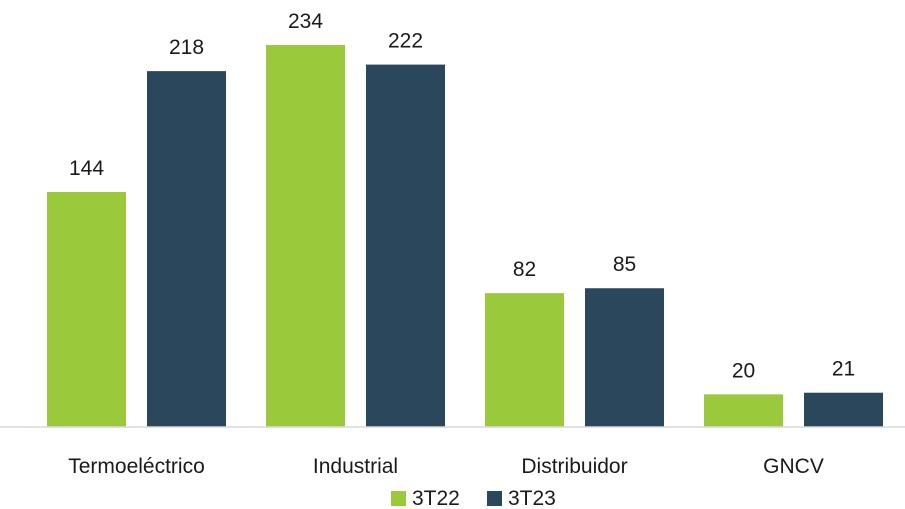 This screenshot has width=905, height=509. What do you see at coordinates (446, 466) in the screenshot?
I see `category-labels-group: Termoeléctrico Industrial Distribuidor GNCV` at bounding box center [446, 466].